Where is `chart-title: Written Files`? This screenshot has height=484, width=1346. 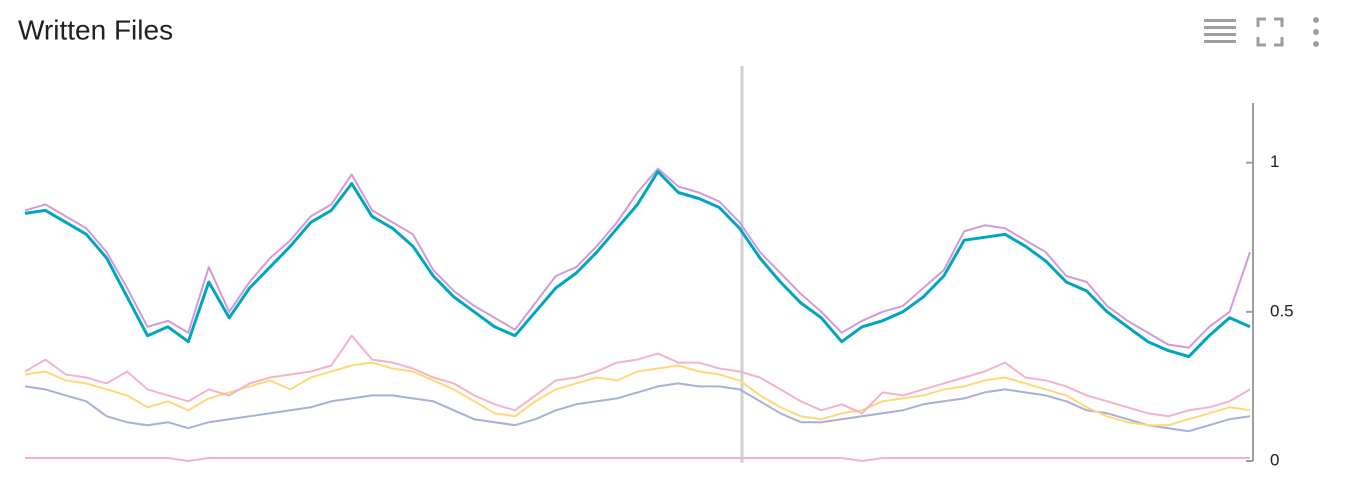
chart-title: Written Files is located at coordinates (95, 29).